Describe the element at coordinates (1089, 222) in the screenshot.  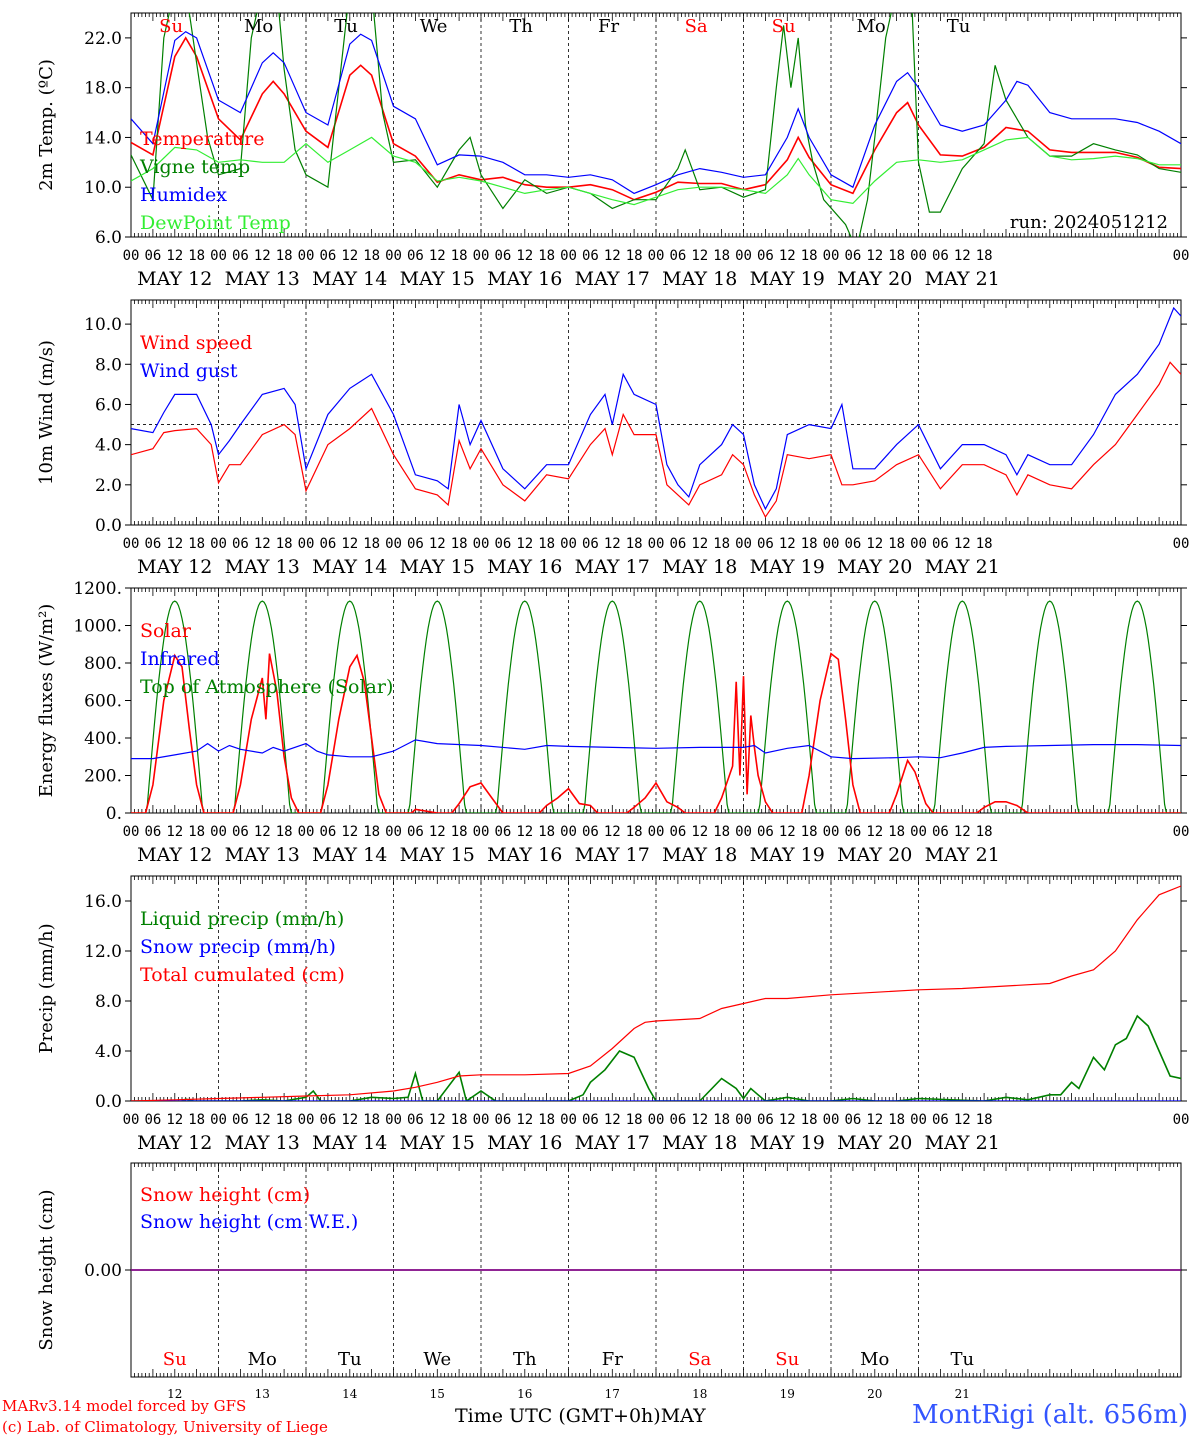
I see `run-label: run: 2024051212` at that location.